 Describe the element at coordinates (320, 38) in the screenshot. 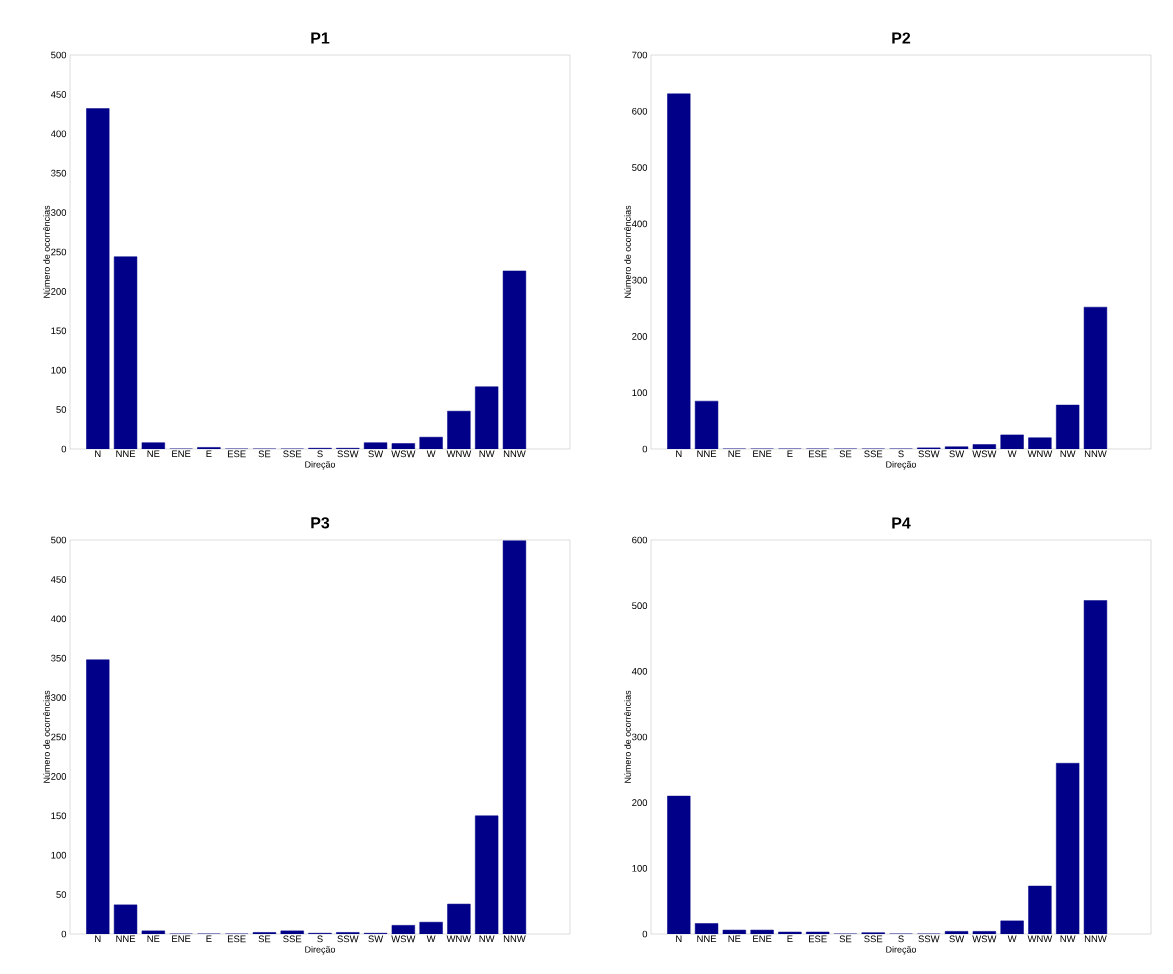

I see `chart-title: P1` at that location.